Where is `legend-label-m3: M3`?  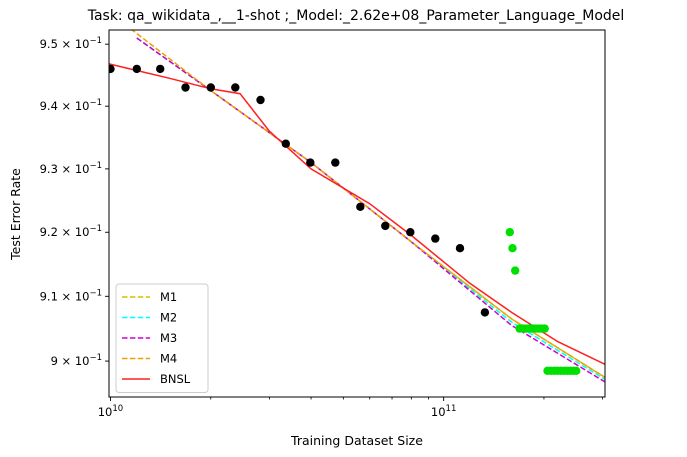
legend-label-m3: M3 is located at coordinates (168, 338).